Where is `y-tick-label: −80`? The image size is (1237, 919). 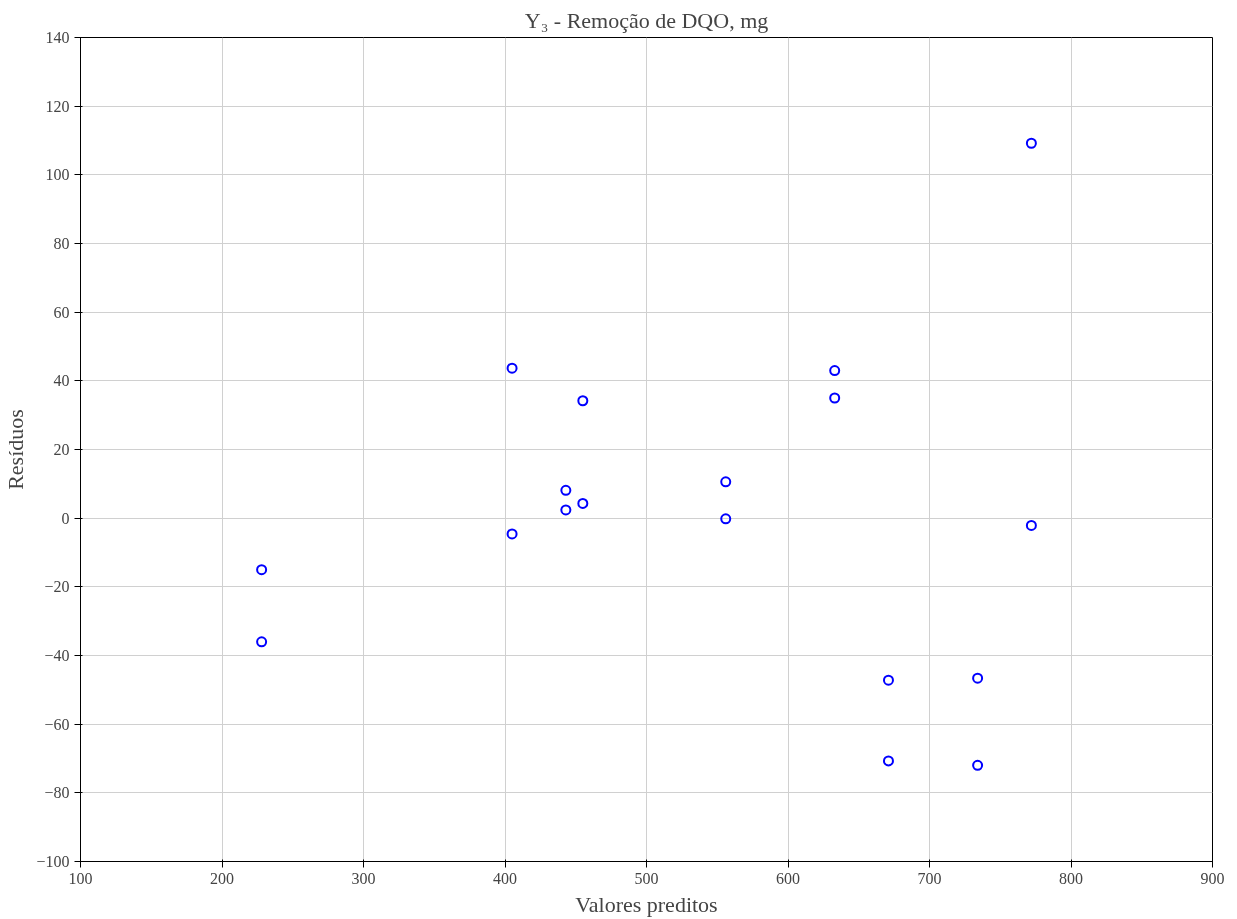
y-tick-label: −80 is located at coordinates (57, 793).